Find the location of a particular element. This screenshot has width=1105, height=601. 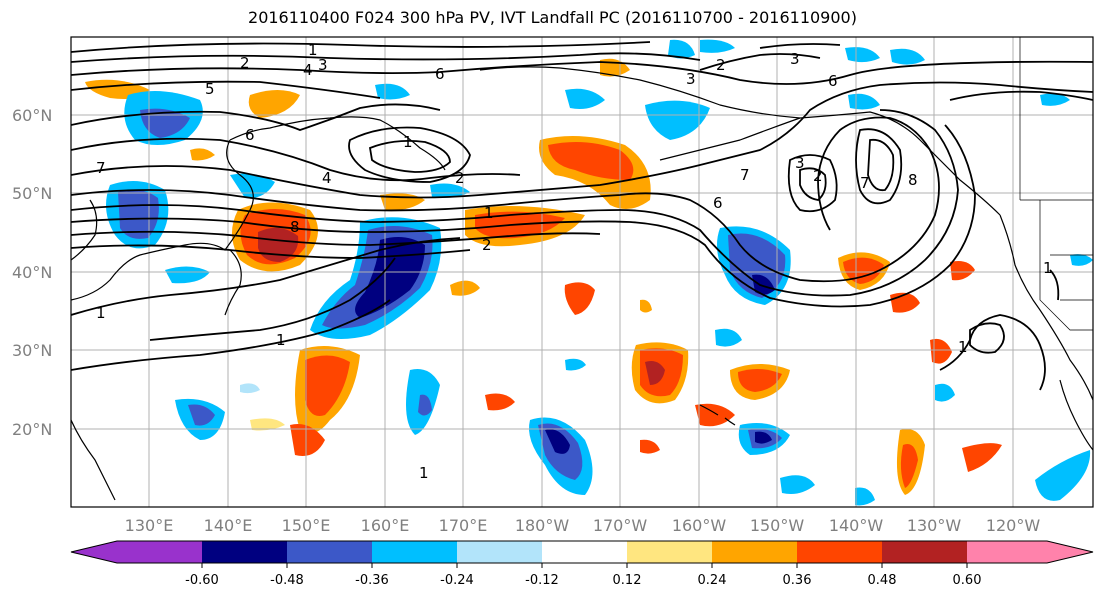

lon-label: 130°E is located at coordinates (149, 525).